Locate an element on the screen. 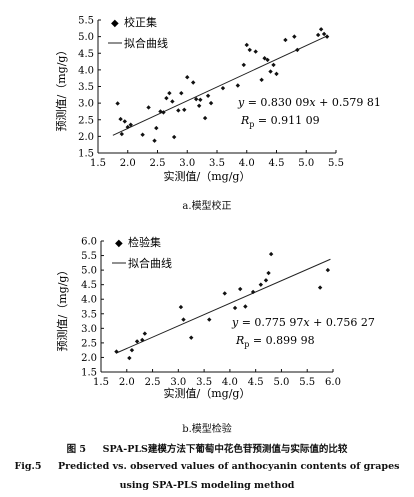 Image resolution: width=414 pixels, height=497 pixels. x-tick-label: 4.5 is located at coordinates (256, 382).